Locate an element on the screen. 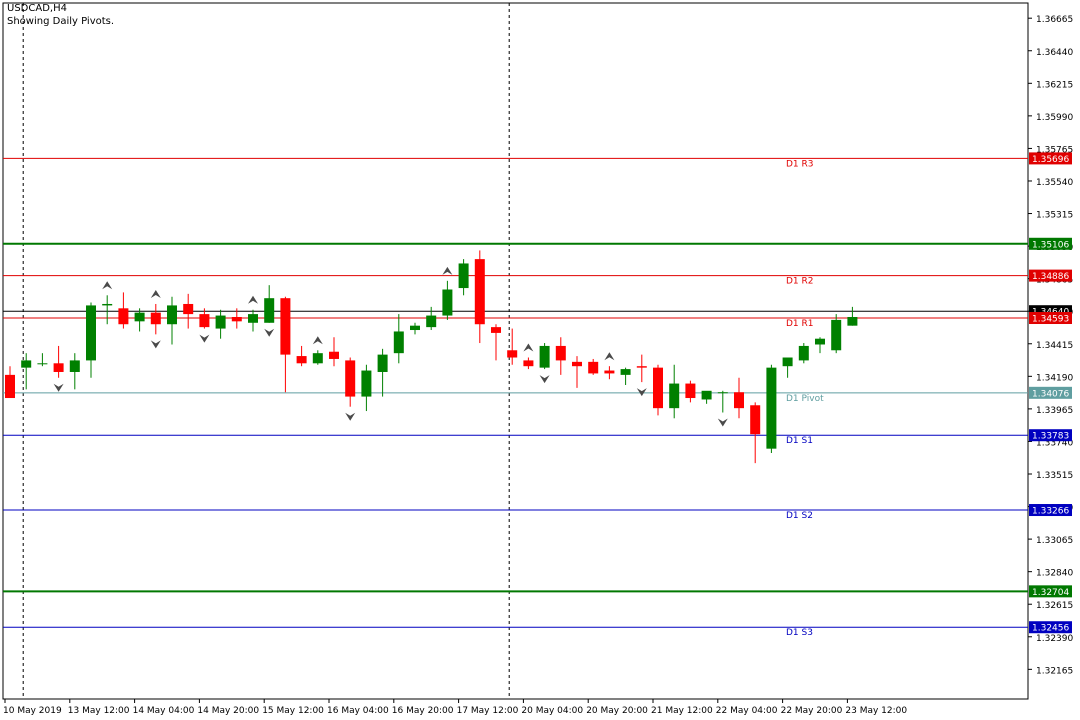 This screenshot has height=720, width=1080. y-tick-label: 1.32390 is located at coordinates (1054, 639).